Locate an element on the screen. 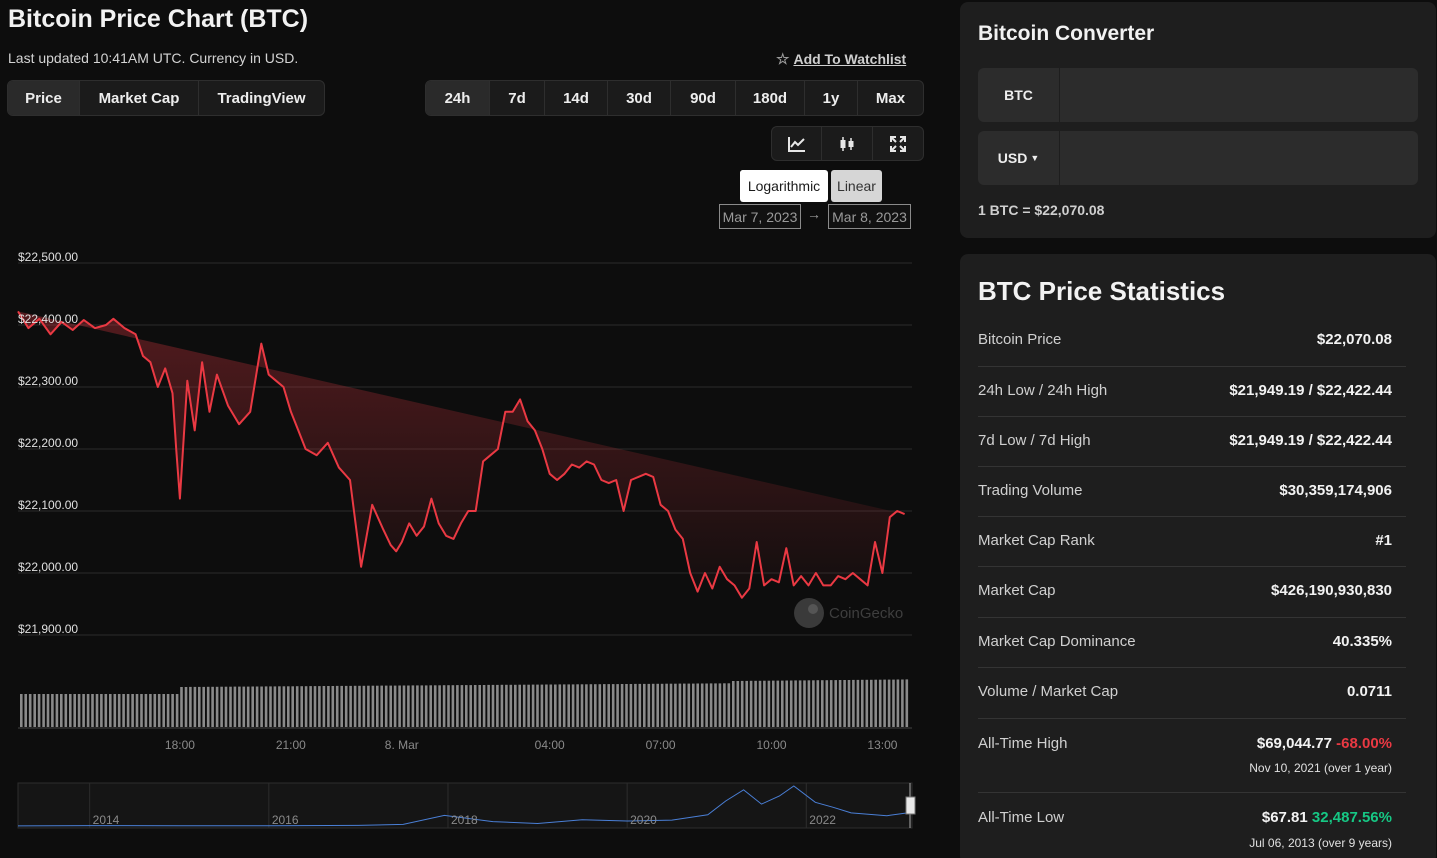 This screenshot has height=858, width=1437. candlestick-button is located at coordinates (847, 143).